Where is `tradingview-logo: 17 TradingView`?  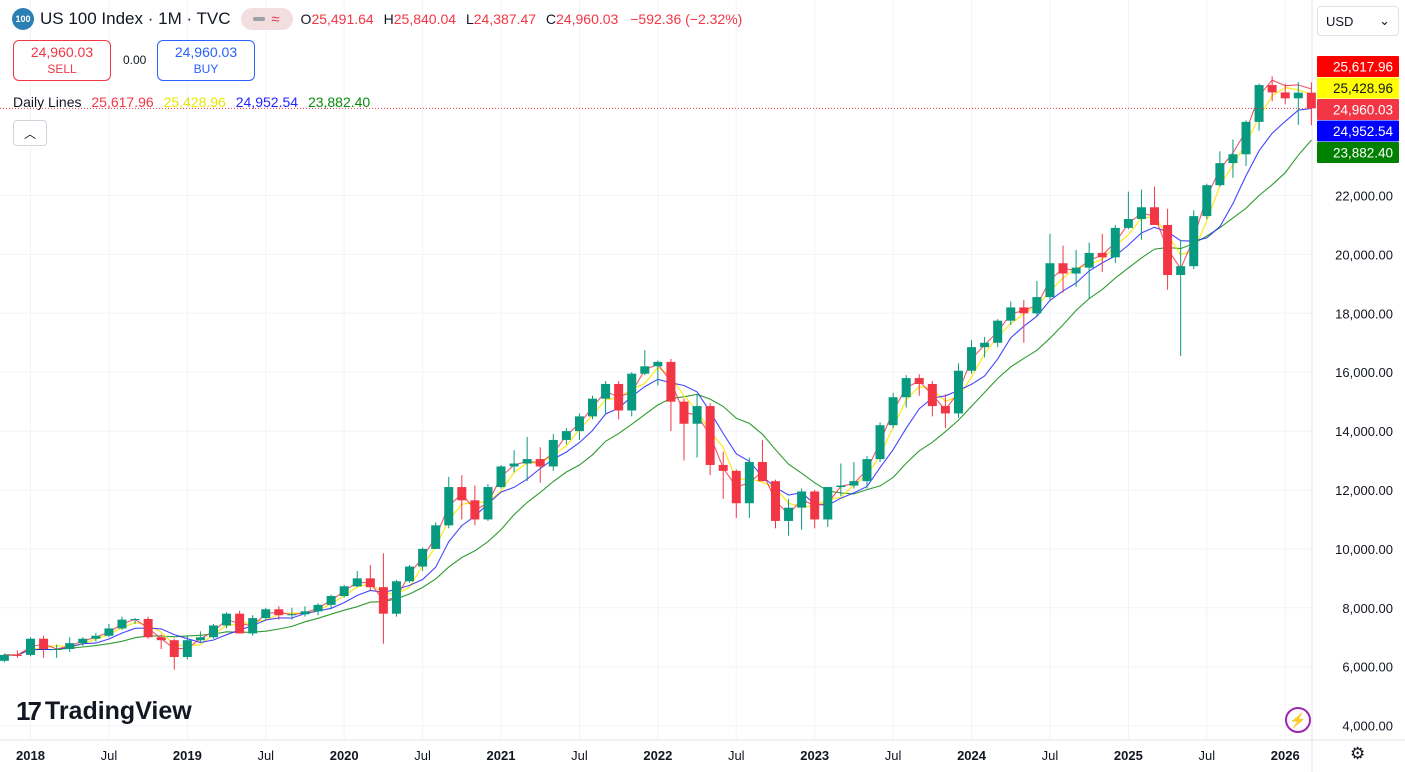
tradingview-logo: 17 TradingView is located at coordinates (104, 711).